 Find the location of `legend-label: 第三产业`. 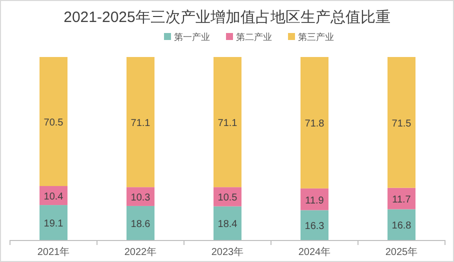

legend-label: 第三产业 is located at coordinates (316, 37).